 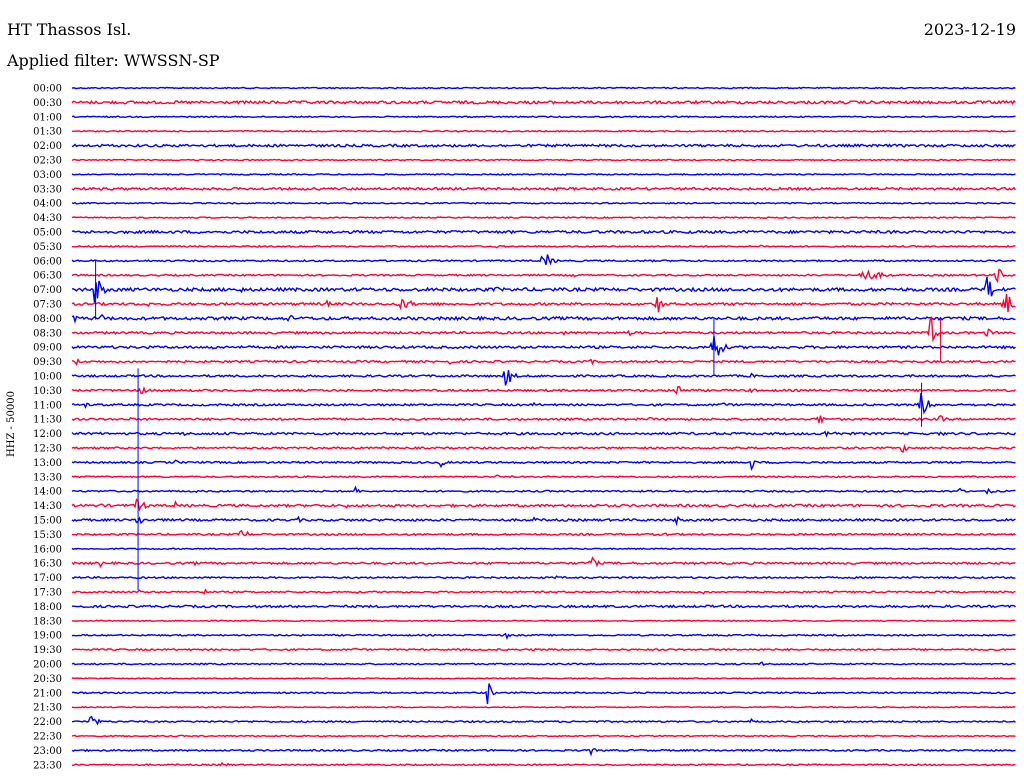 I want to click on time-label-1730: 17:30, so click(x=47, y=593).